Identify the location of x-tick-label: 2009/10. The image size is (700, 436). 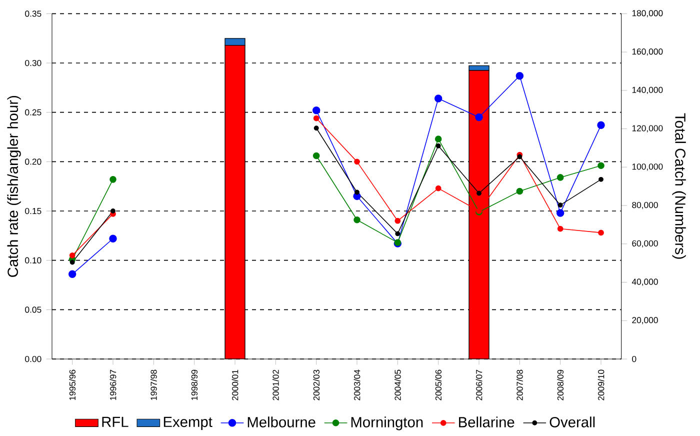
(601, 385).